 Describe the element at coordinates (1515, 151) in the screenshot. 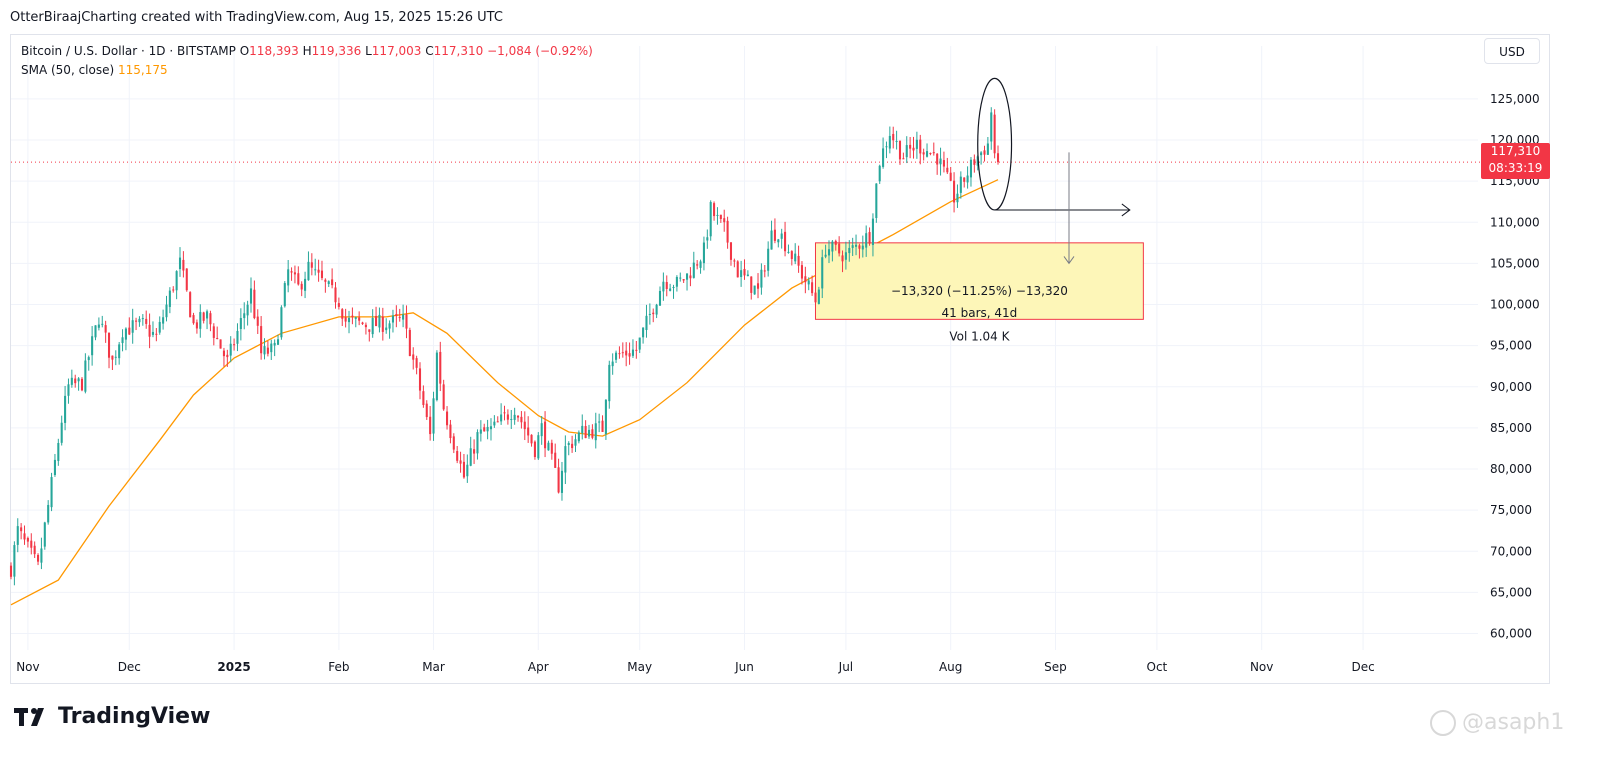

I see `last-price: 117,310` at that location.